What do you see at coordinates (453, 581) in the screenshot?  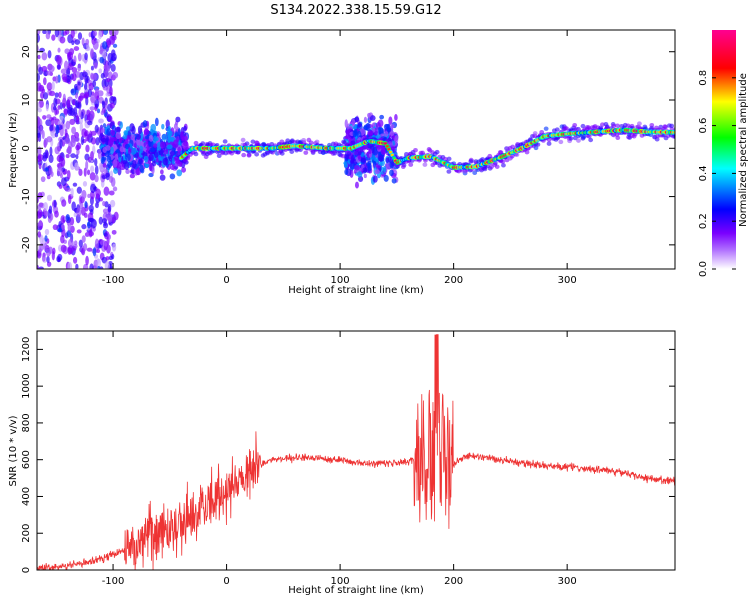 I see `x-tick-label: 200` at bounding box center [453, 581].